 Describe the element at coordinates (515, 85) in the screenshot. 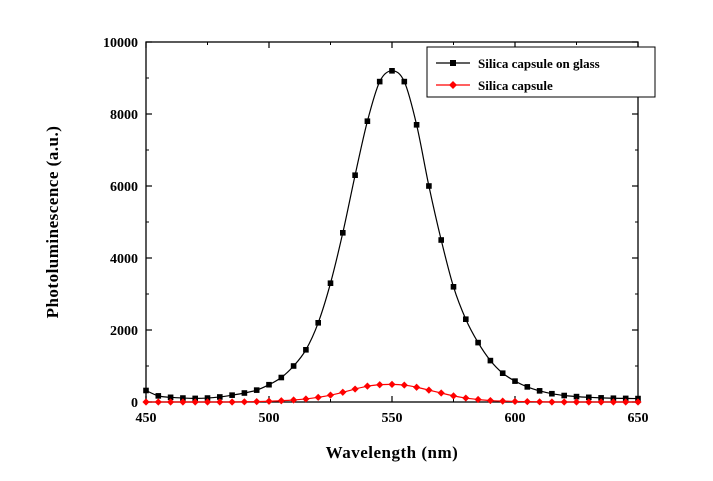

I see `legend-label-capsule: Silica capsule` at that location.